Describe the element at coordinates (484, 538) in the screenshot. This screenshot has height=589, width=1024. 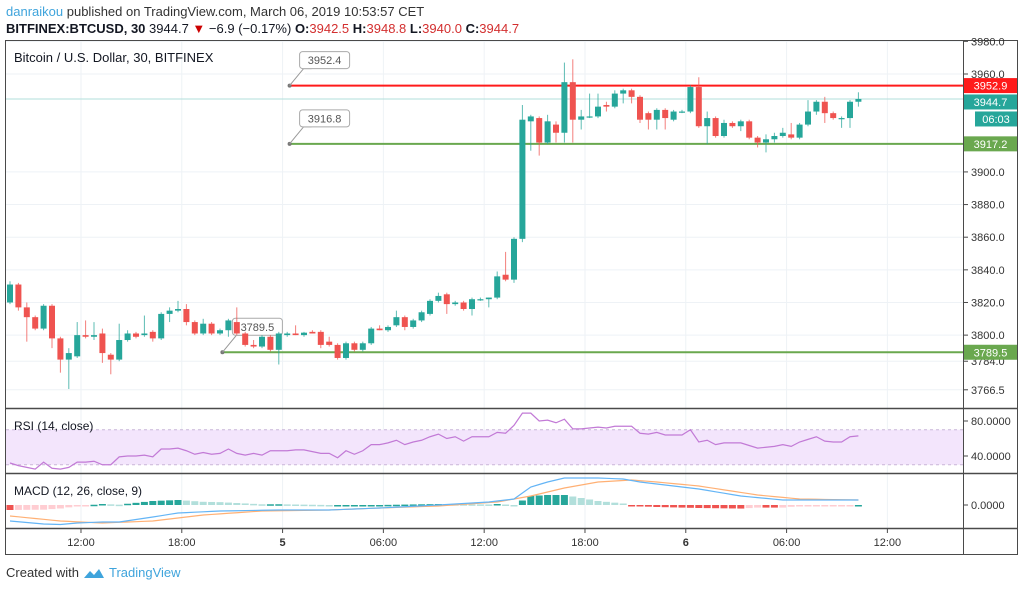
I see `time-axis: 12:00 18:00 5 06:00 12:00 18:00 6 06:00 12:00` at that location.